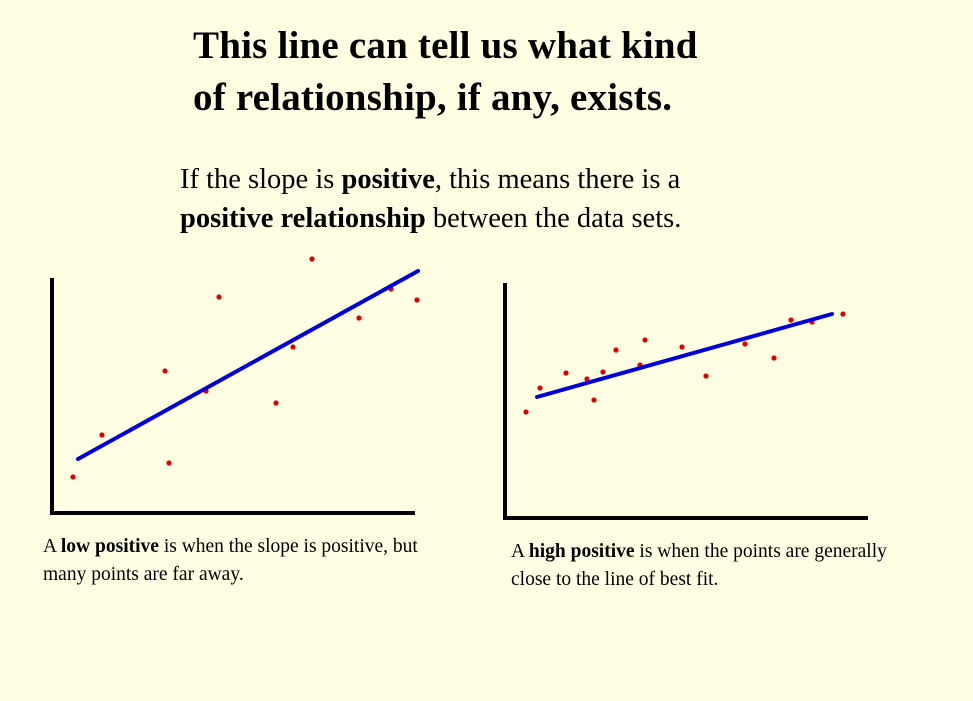 This screenshot has width=973, height=701. What do you see at coordinates (261, 179) in the screenshot?
I see `subtitle-text: If the slope is` at bounding box center [261, 179].